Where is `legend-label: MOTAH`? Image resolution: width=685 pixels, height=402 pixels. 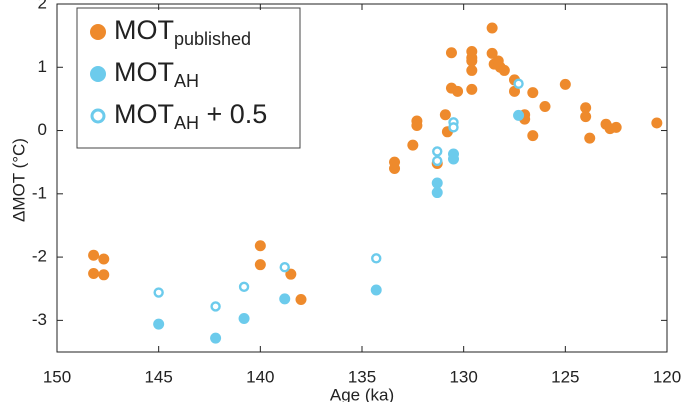 legend-label: MOTAH is located at coordinates (156, 74).